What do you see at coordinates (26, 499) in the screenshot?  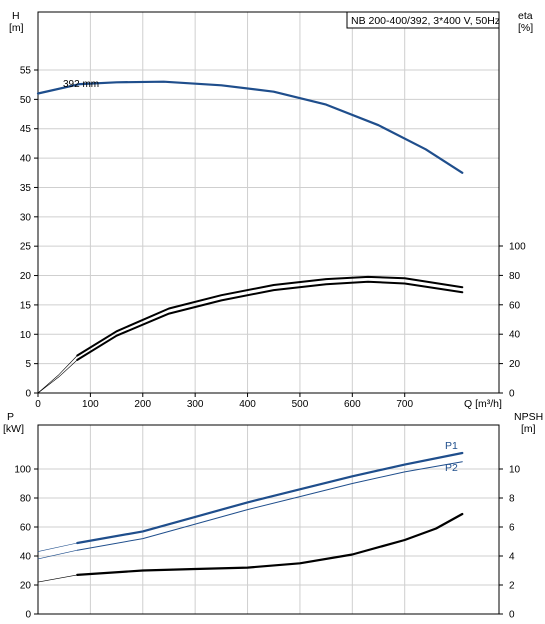 I see `p-tick-label: 80` at bounding box center [26, 499].